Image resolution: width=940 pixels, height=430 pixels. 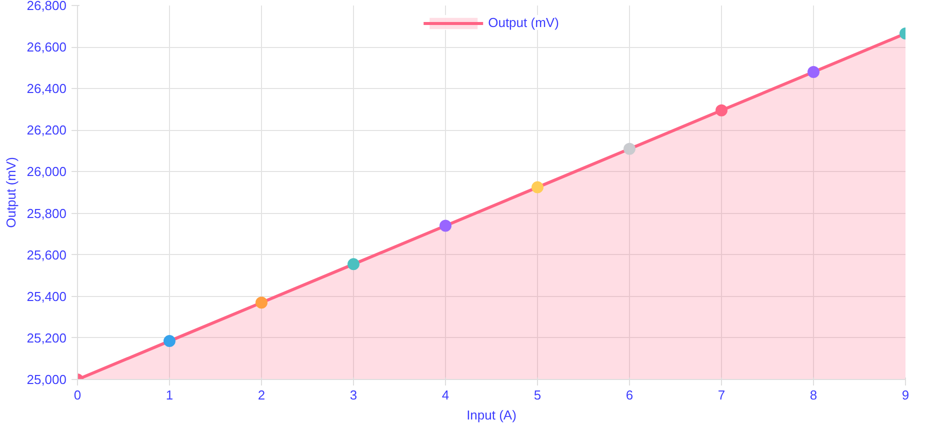 I want to click on y-axis-title: Output (mV), so click(x=11, y=192).